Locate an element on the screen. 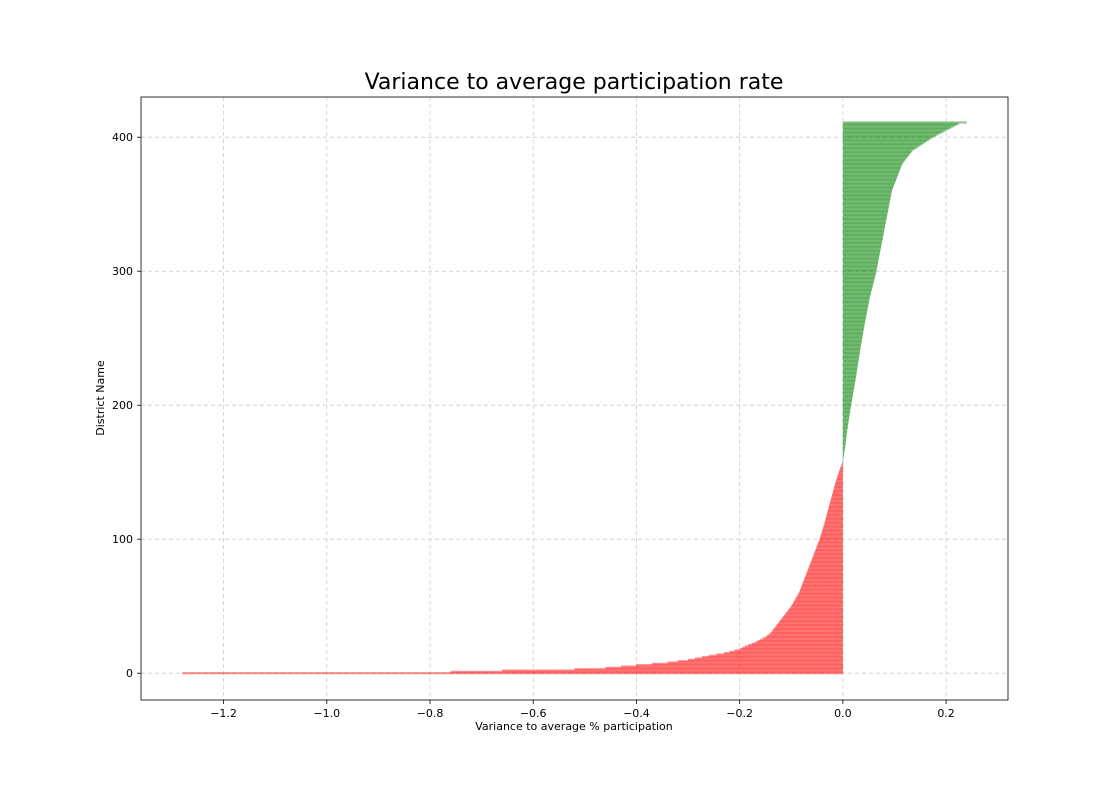 This screenshot has width=1120, height=800. x-tick-label: −1.2 is located at coordinates (223, 713).